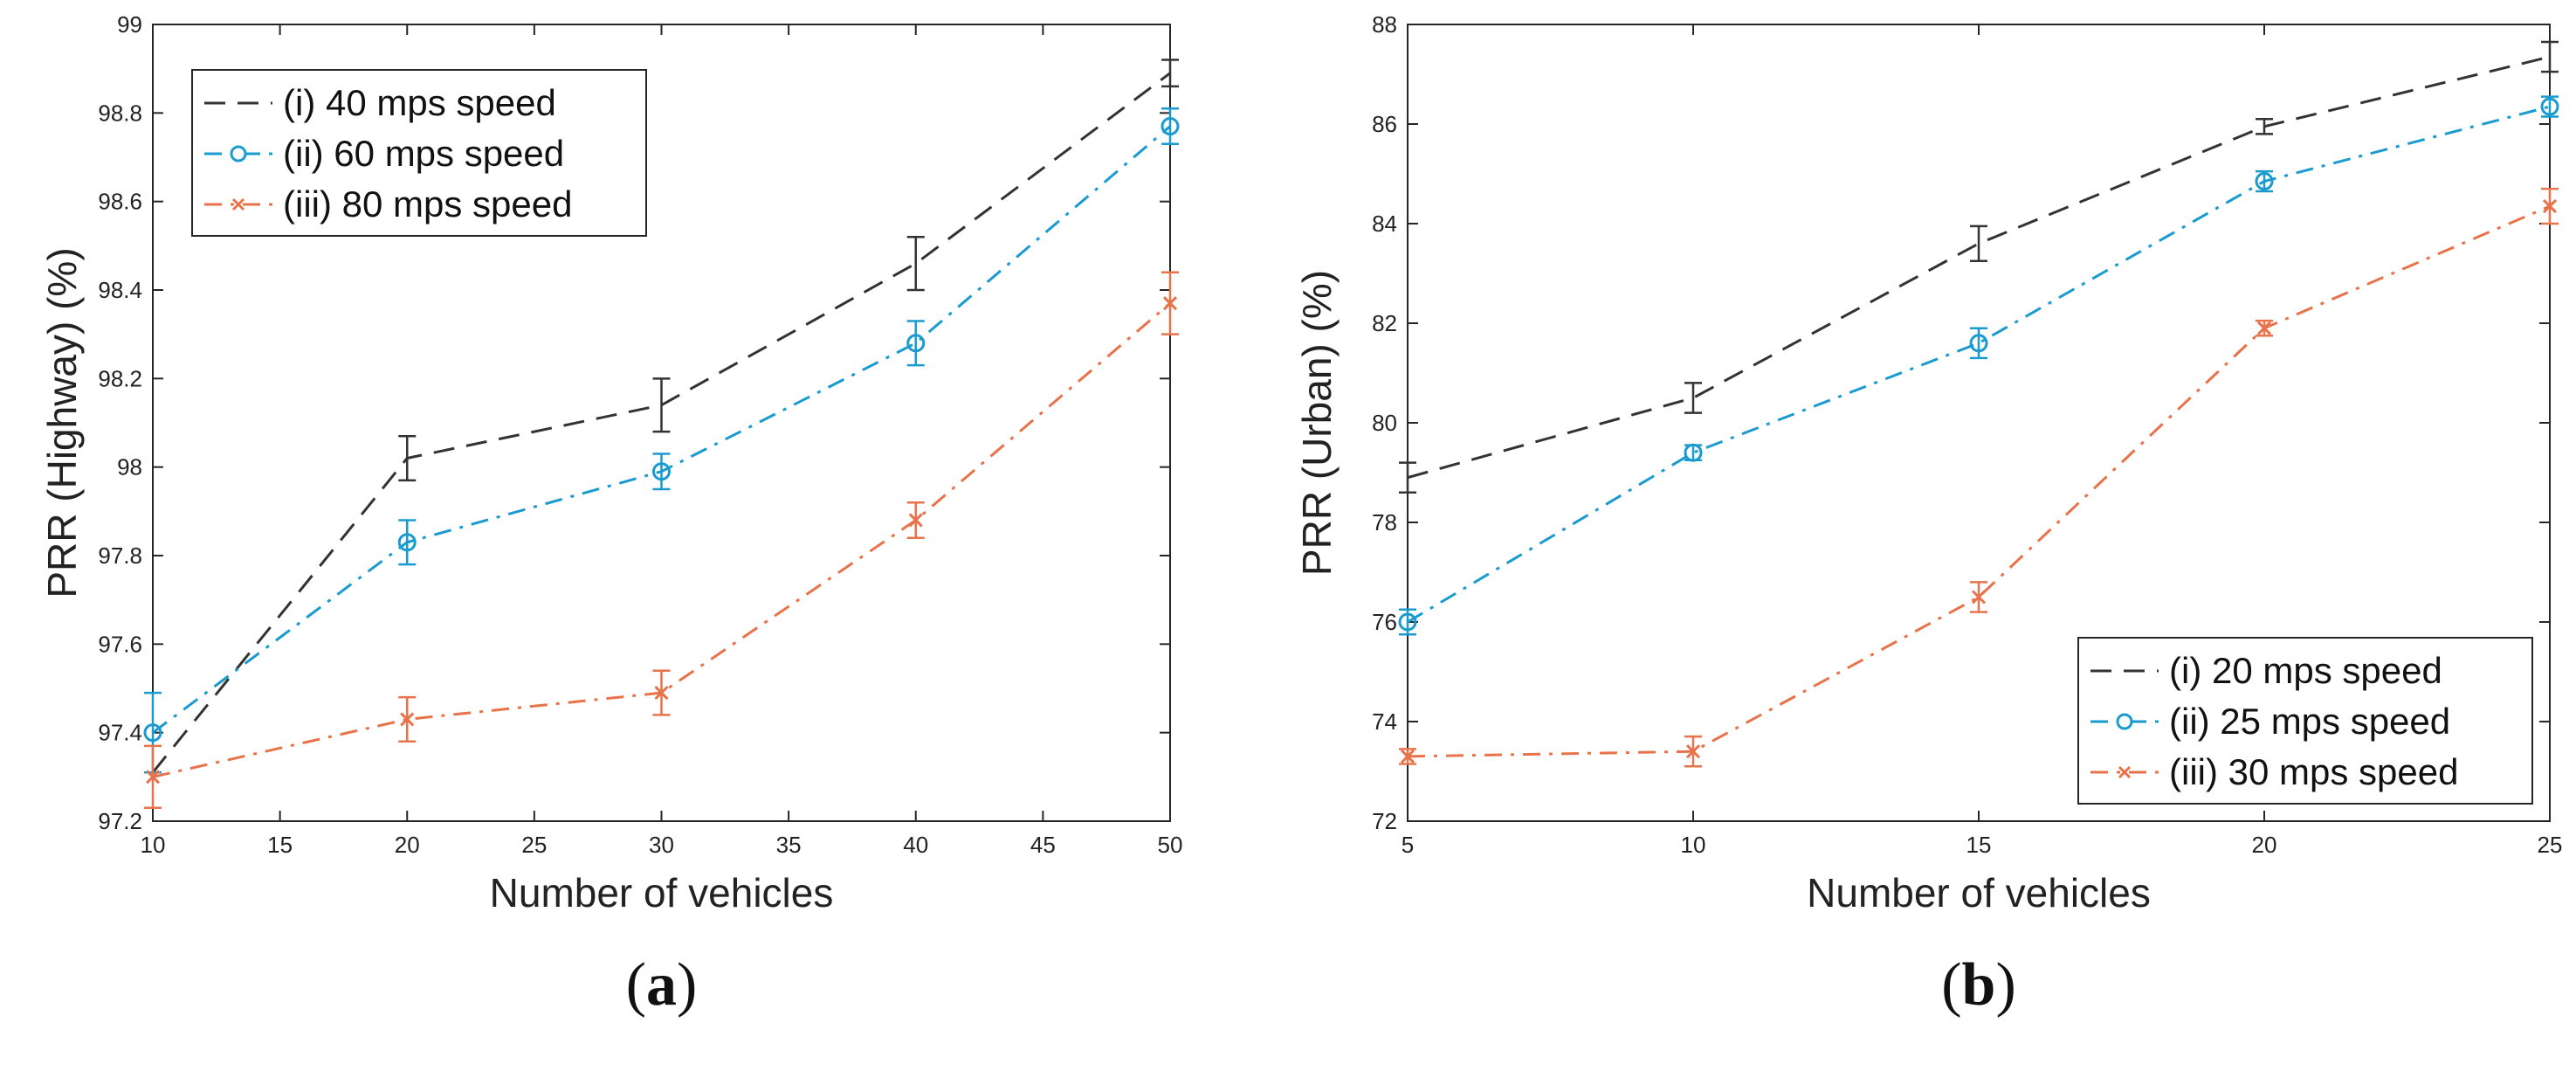  Describe the element at coordinates (129, 467) in the screenshot. I see `y-tick-label: 98` at that location.